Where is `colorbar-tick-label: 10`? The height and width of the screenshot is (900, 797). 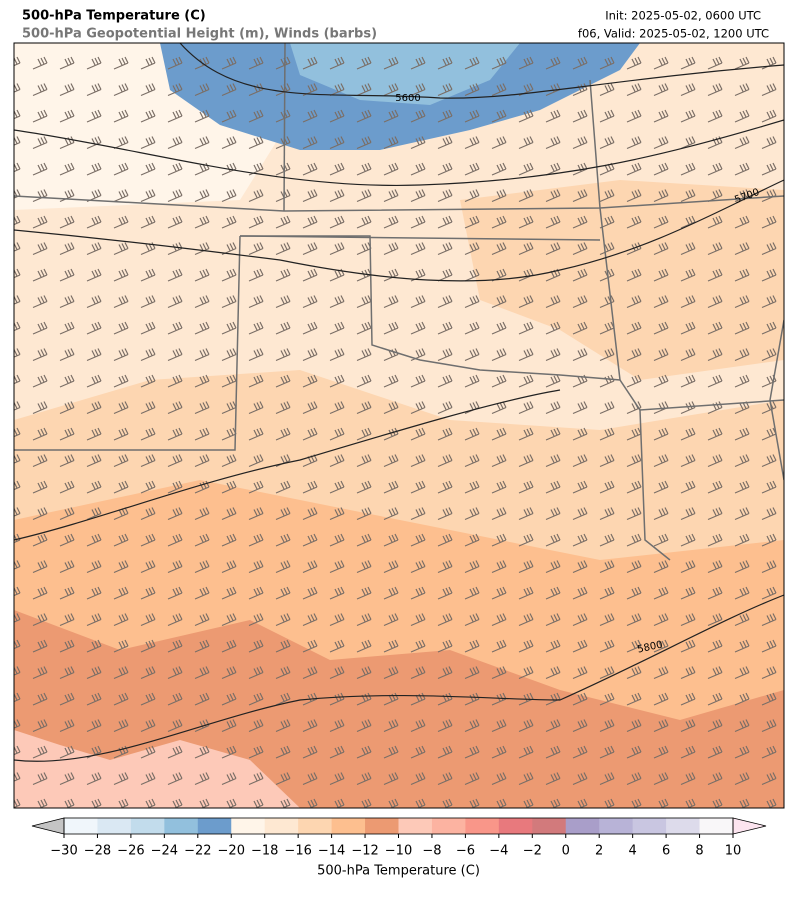
colorbar-tick-label: 10 is located at coordinates (733, 851).